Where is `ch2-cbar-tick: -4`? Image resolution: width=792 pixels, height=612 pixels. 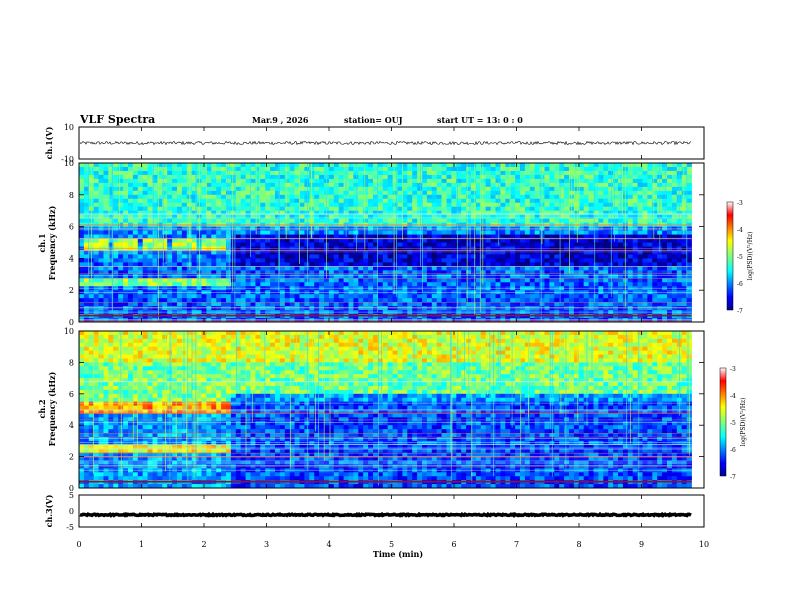
ch2-cbar-tick: -4 is located at coordinates (733, 396).